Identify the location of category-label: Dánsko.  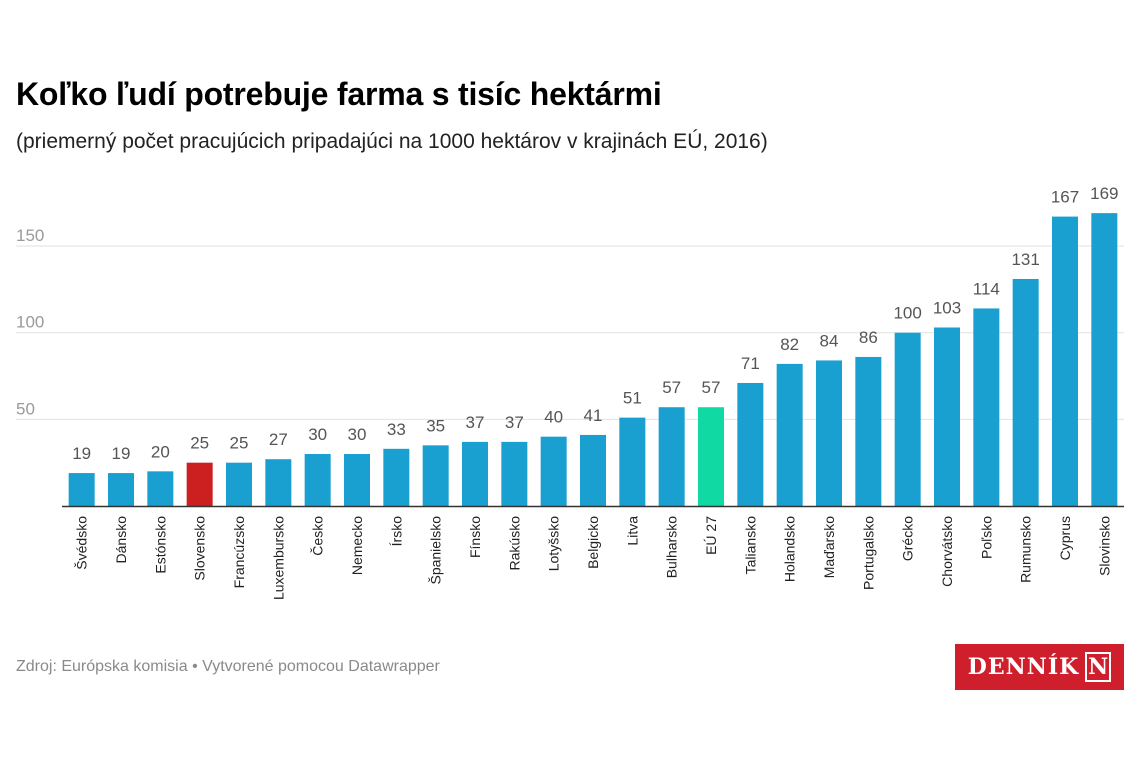
(121, 540).